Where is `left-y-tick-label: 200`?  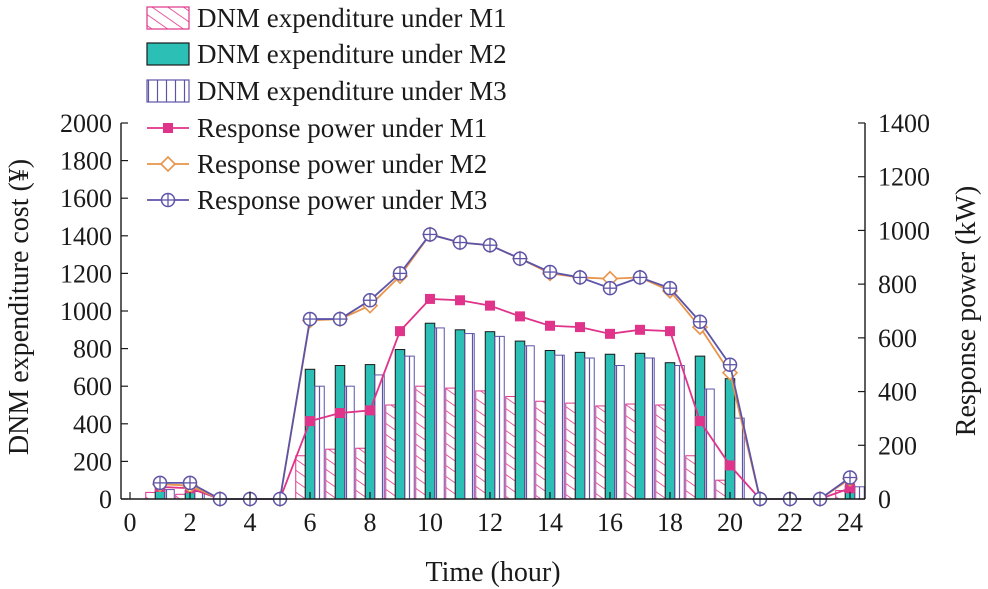 left-y-tick-label: 200 is located at coordinates (92, 461).